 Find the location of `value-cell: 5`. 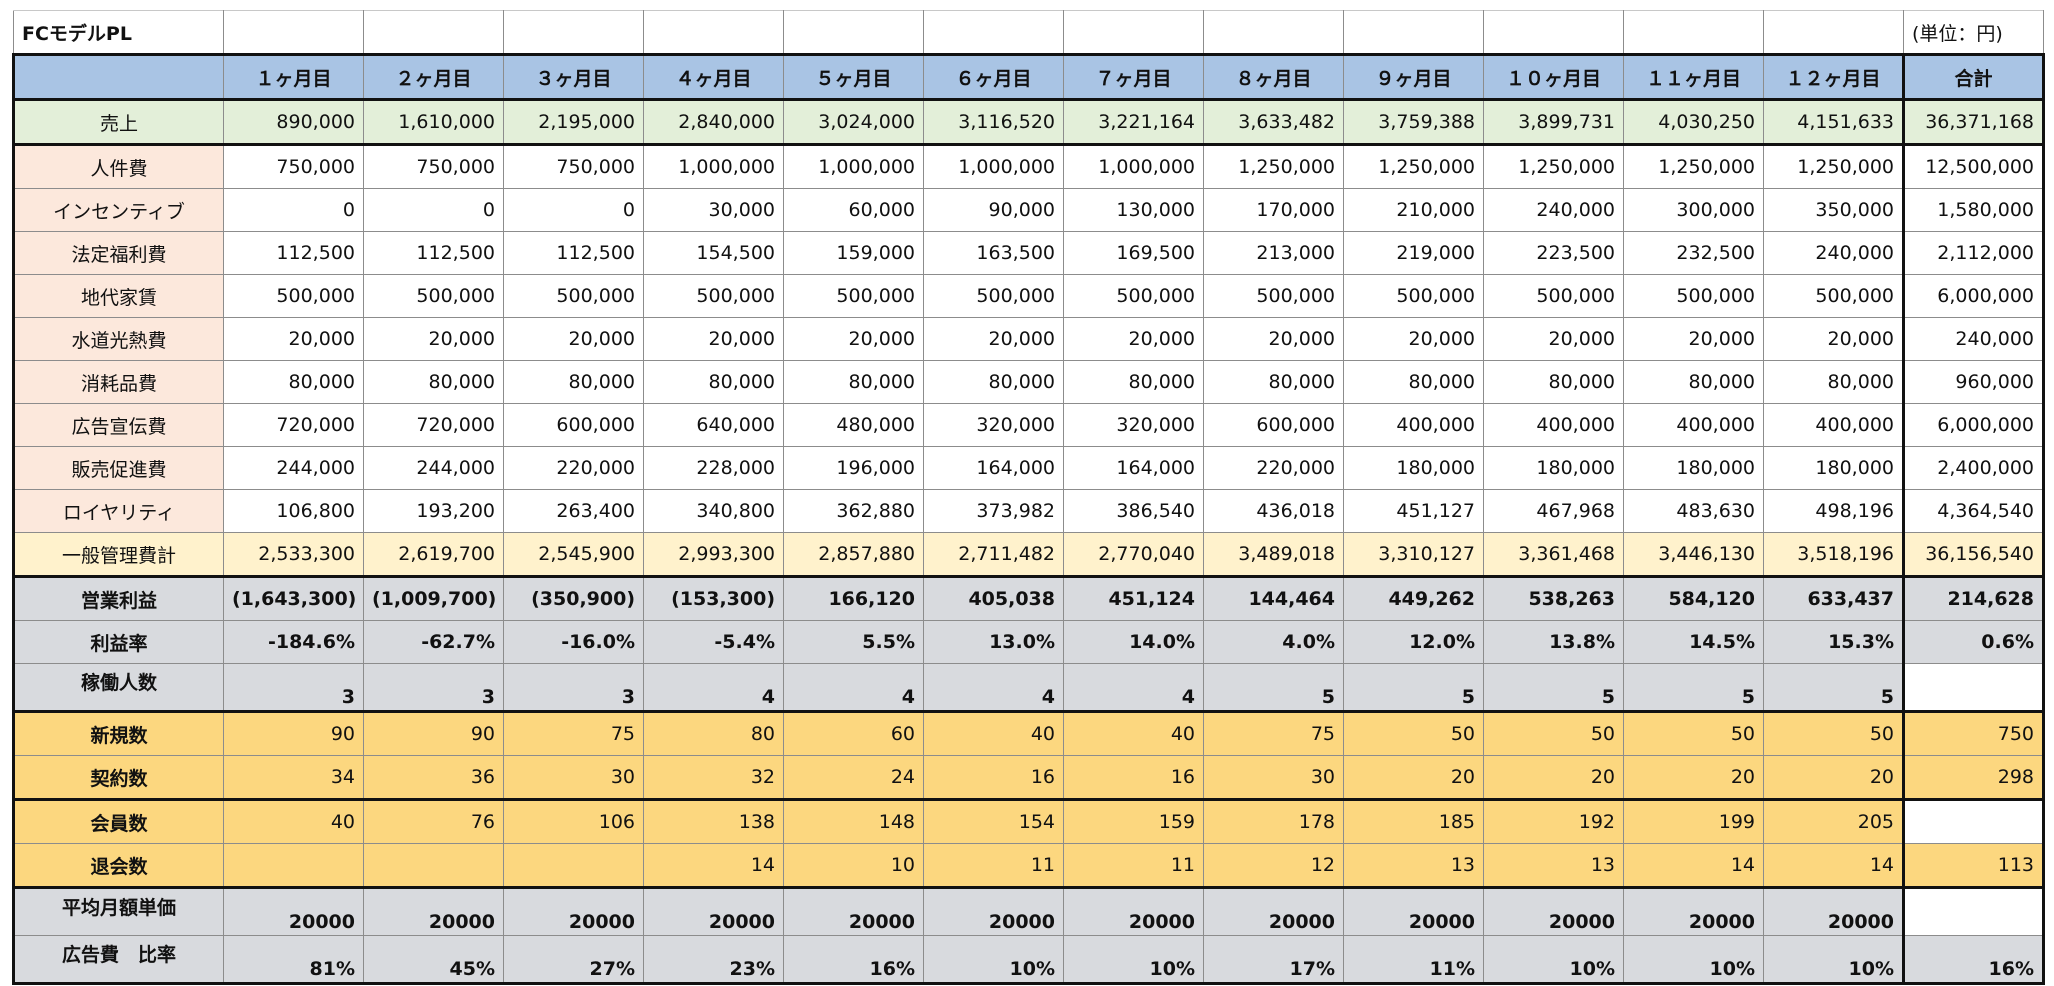

value-cell: 5 is located at coordinates (1693, 688).